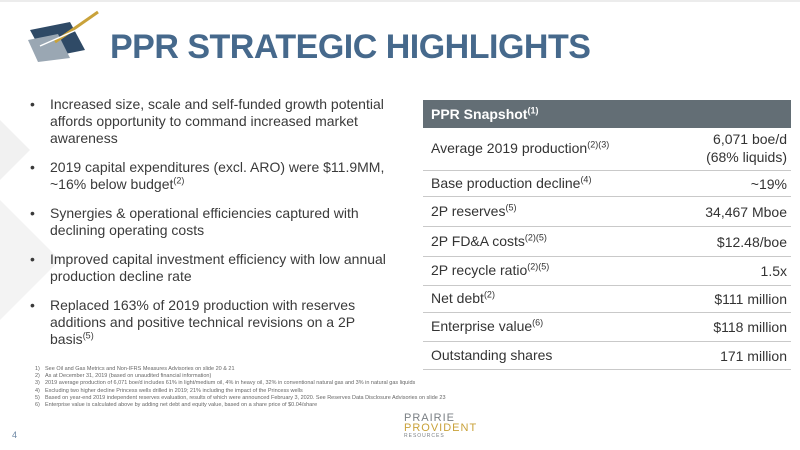 This screenshot has width=800, height=450. I want to click on row-label: Base production decline(4), so click(511, 182).